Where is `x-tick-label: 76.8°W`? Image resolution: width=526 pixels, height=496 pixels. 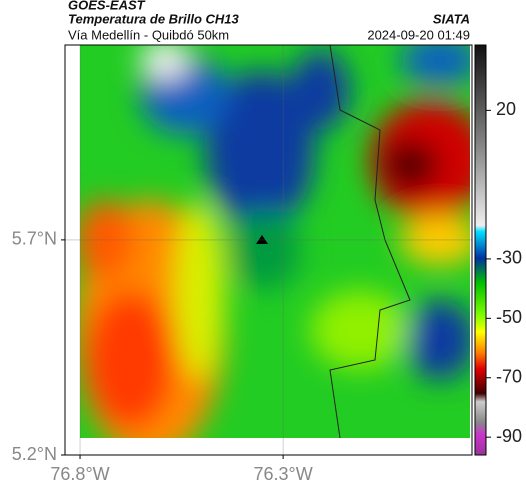 x-tick-label: 76.8°W is located at coordinates (79, 474).